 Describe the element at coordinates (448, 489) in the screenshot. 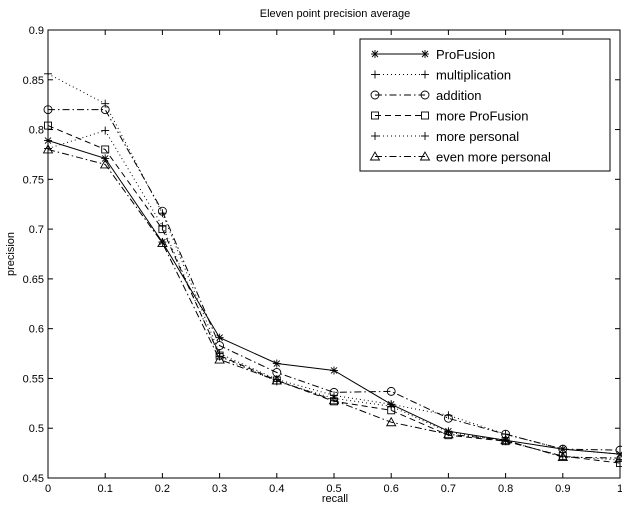

I see `x-tick-label: 0.7` at that location.